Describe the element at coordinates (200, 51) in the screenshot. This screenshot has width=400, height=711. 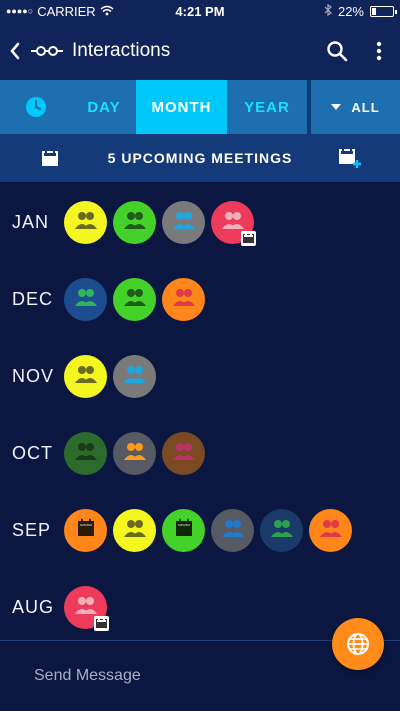
I see `app-bar: Interactions` at that location.